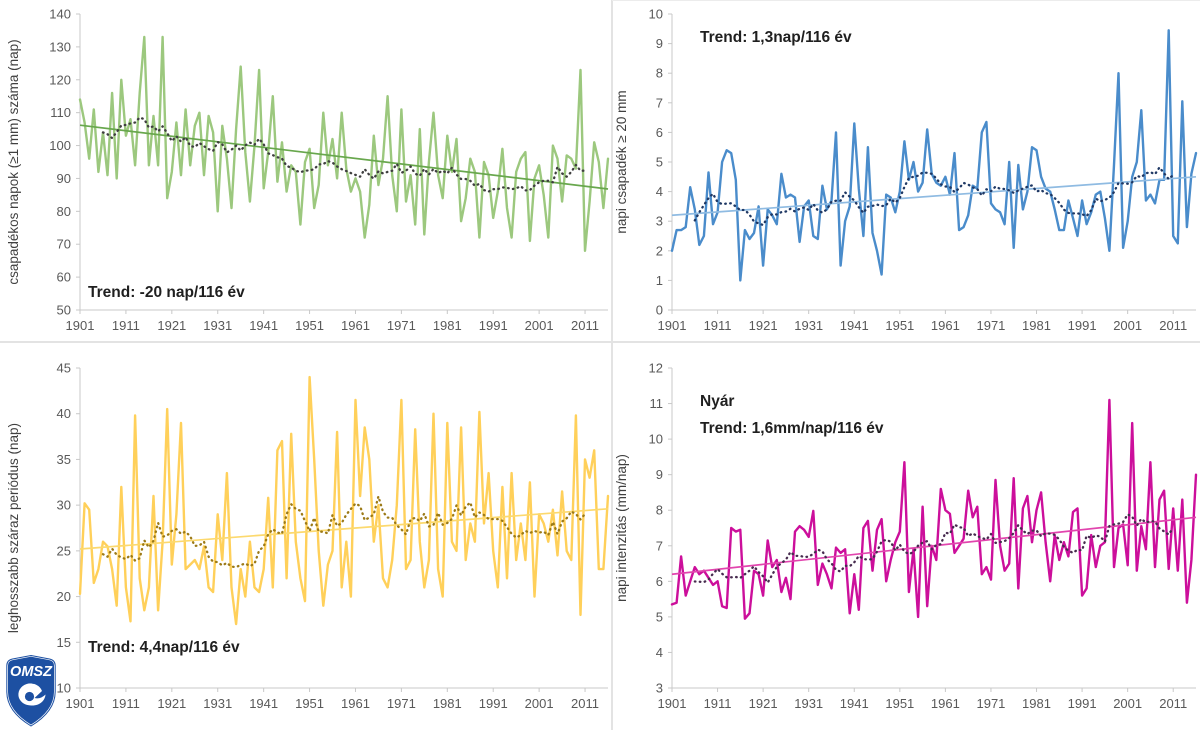  What do you see at coordinates (656, 368) in the screenshot?
I see `y-tick-label: 12` at bounding box center [656, 368].